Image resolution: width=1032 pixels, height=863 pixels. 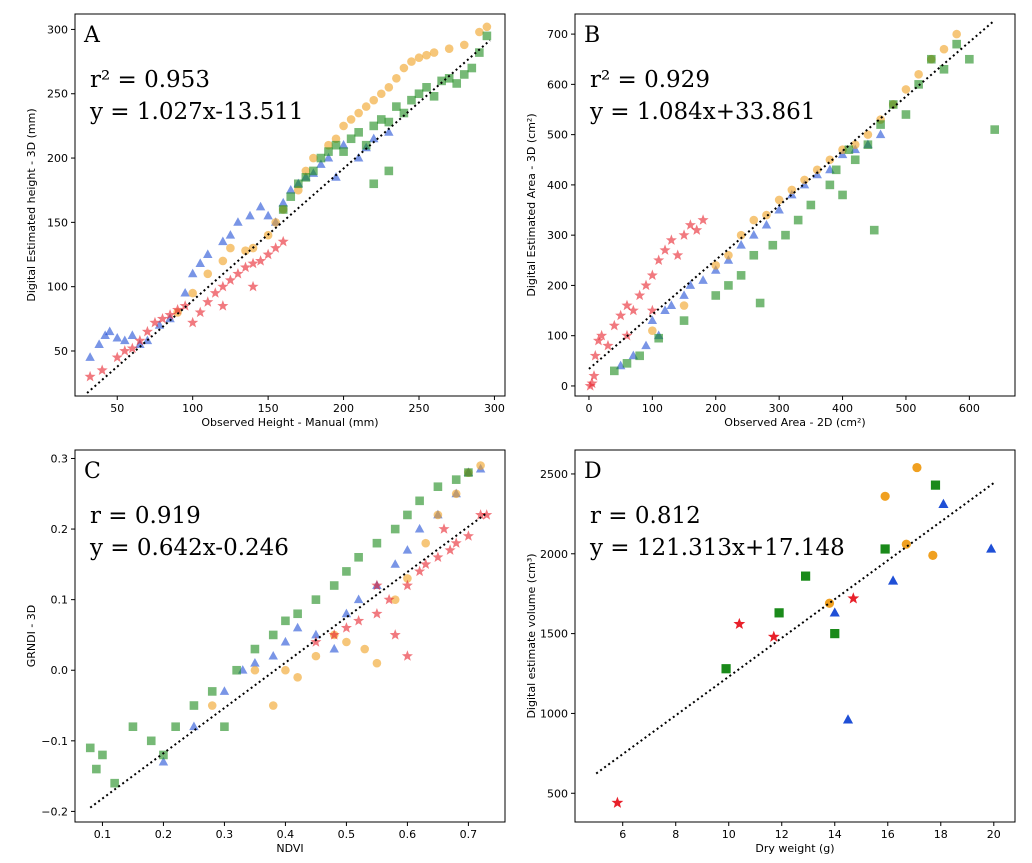 What do you see at coordinates (189, 548) in the screenshot?
I see `regression-equation: y = 0.642x-0.246` at bounding box center [189, 548].